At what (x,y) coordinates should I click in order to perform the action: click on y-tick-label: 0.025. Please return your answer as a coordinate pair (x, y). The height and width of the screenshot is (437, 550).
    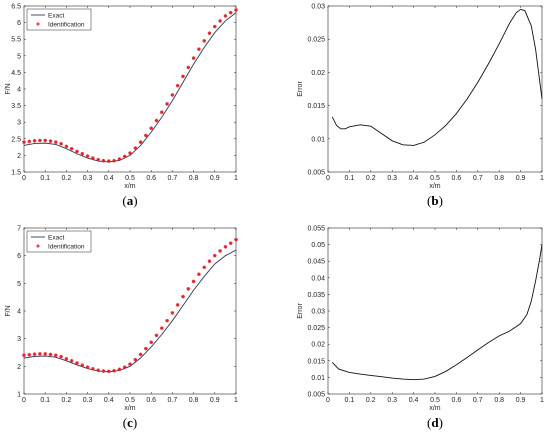
    Looking at the image, I should click on (316, 328).